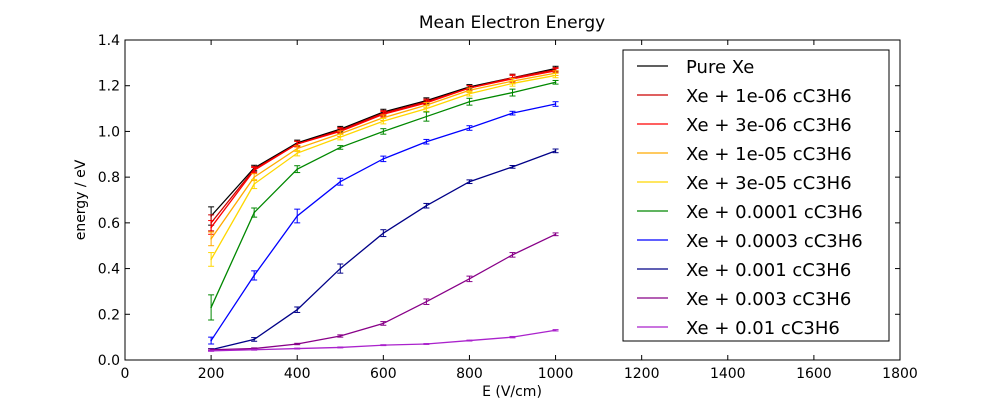  Describe the element at coordinates (728, 374) in the screenshot. I see `x-tick-label: 1400` at that location.